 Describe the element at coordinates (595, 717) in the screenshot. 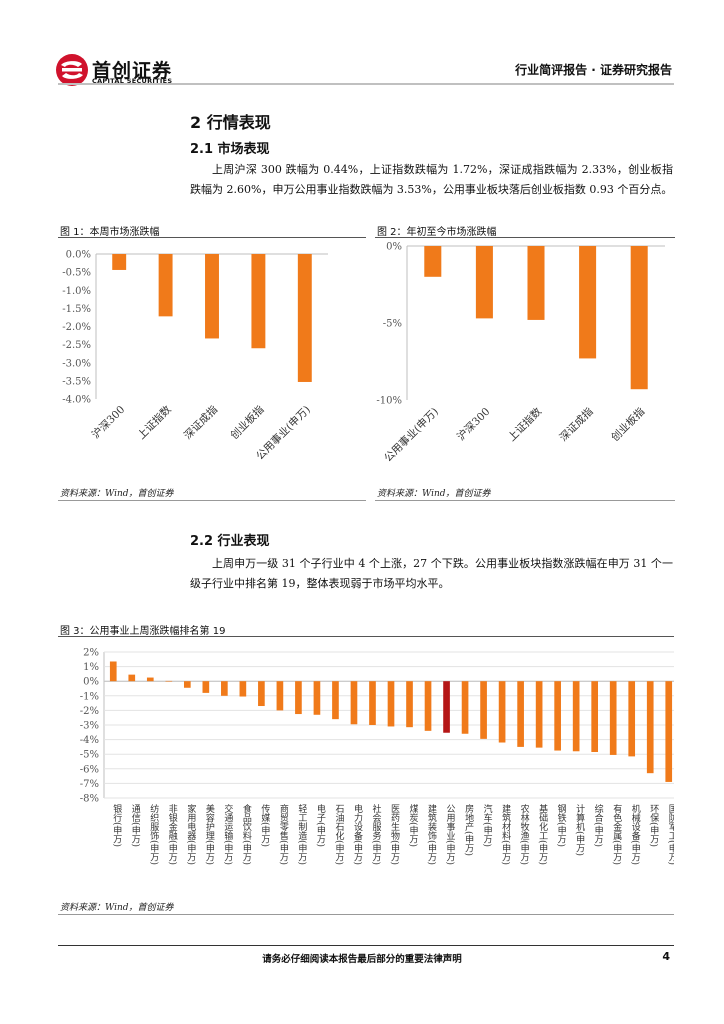

I see `bar-综合(申万)` at that location.